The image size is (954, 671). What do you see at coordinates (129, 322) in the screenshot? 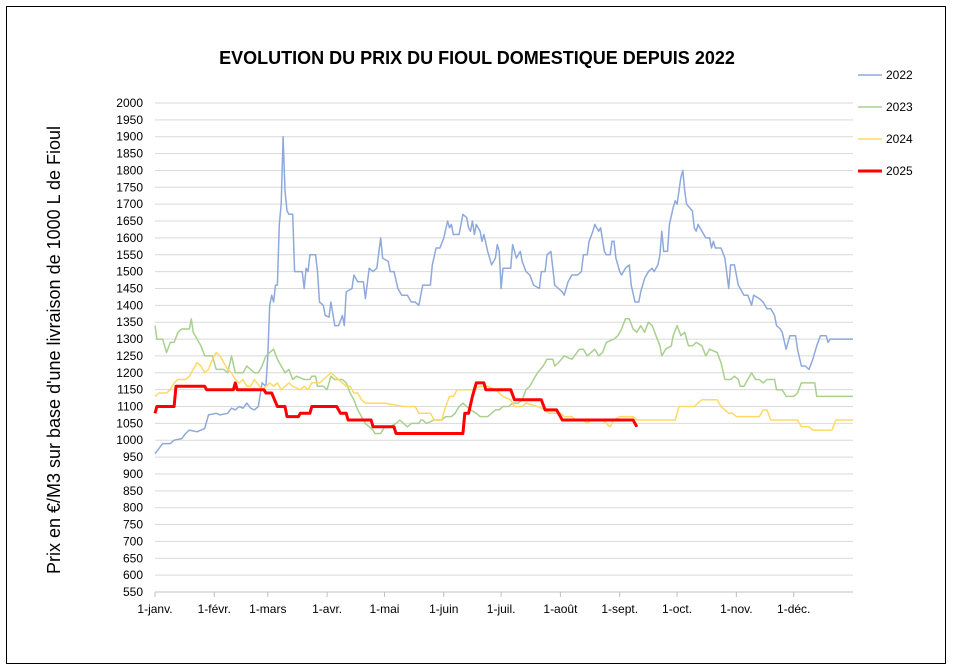
I see `y-tick-label: 1350` at bounding box center [129, 322].